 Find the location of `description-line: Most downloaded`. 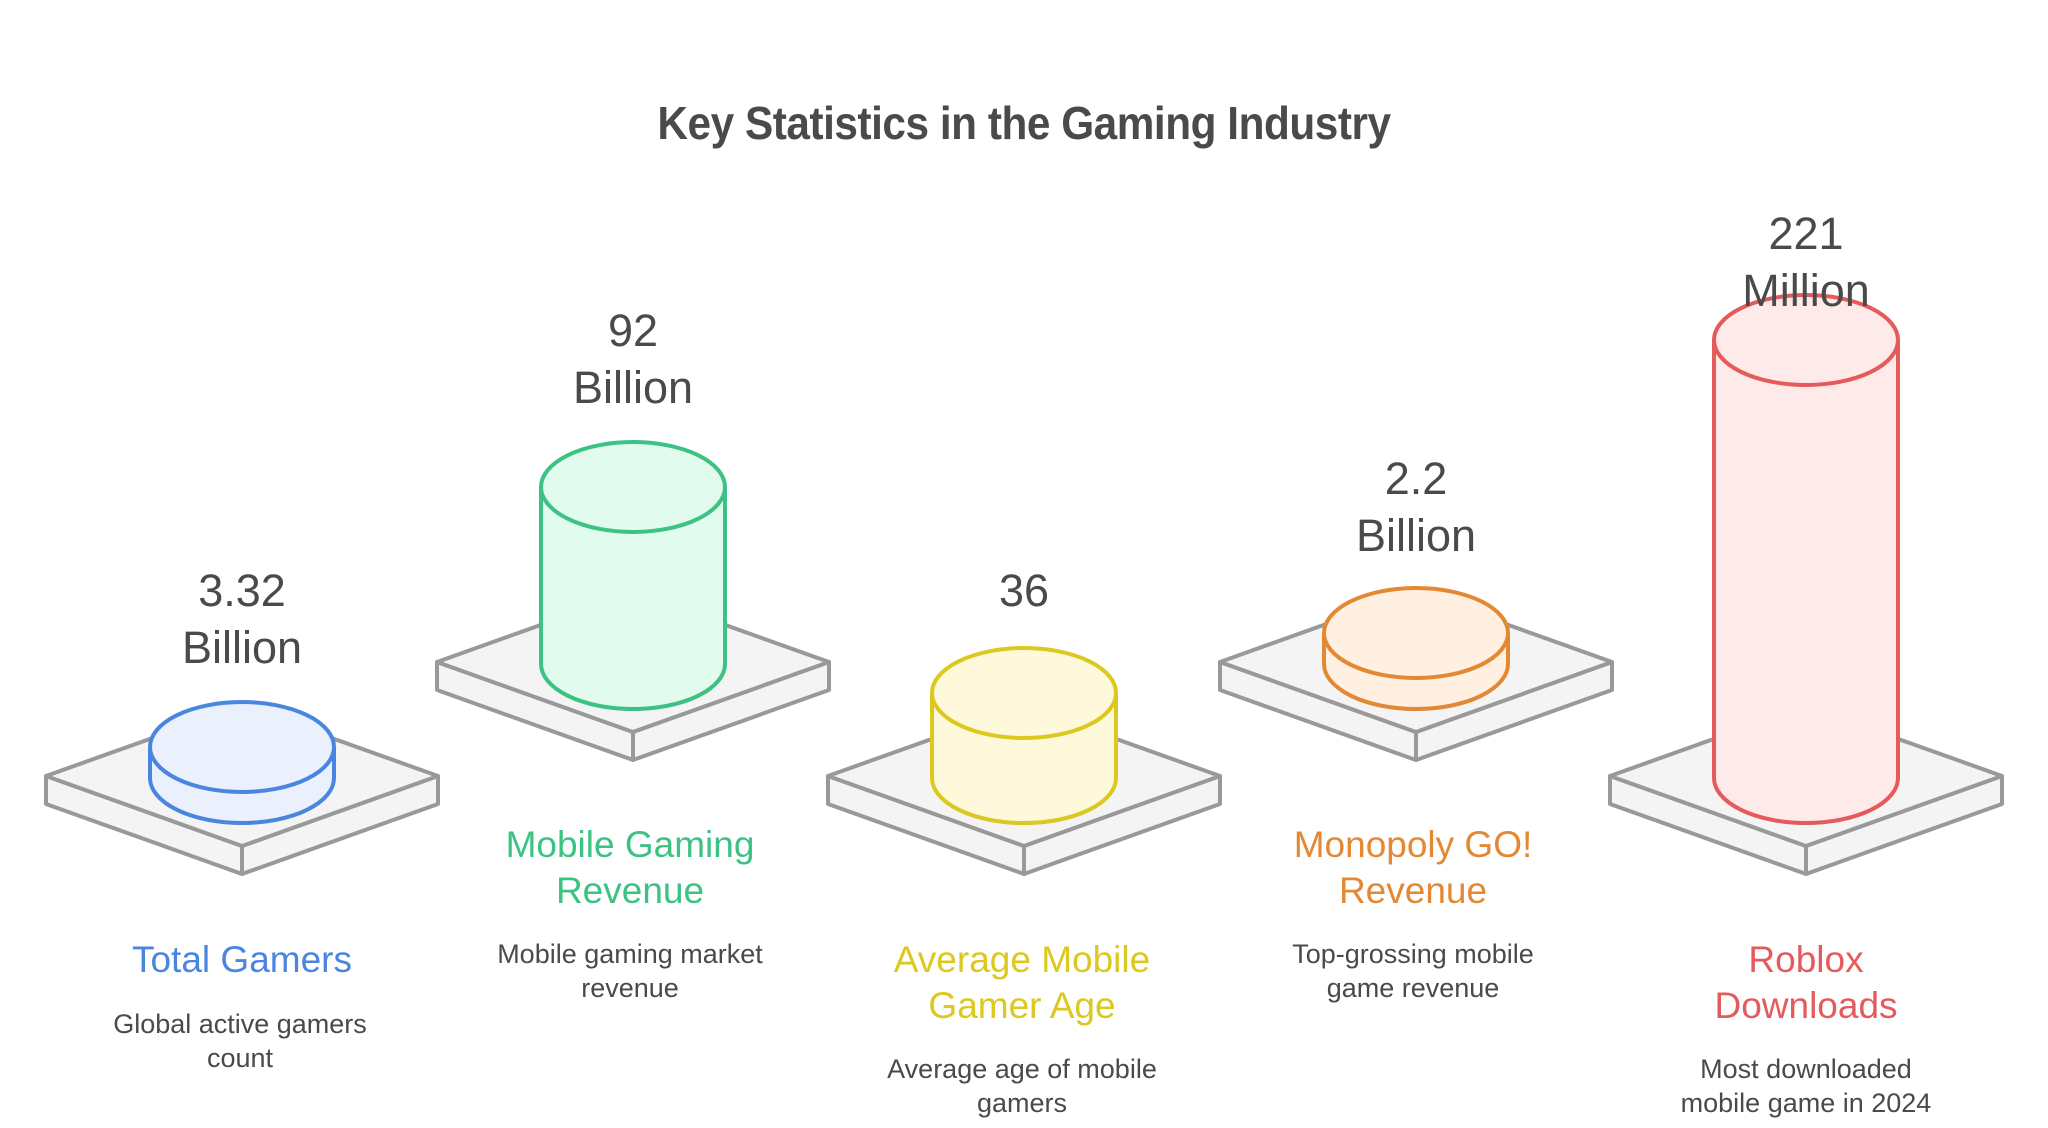

description-line: Most downloaded is located at coordinates (1806, 1069).